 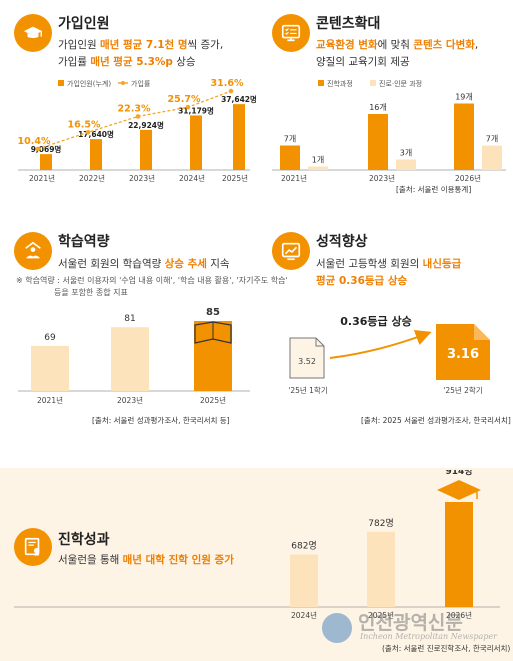 I want to click on x-tick-second-semester: '25년 2학기, so click(x=462, y=390).